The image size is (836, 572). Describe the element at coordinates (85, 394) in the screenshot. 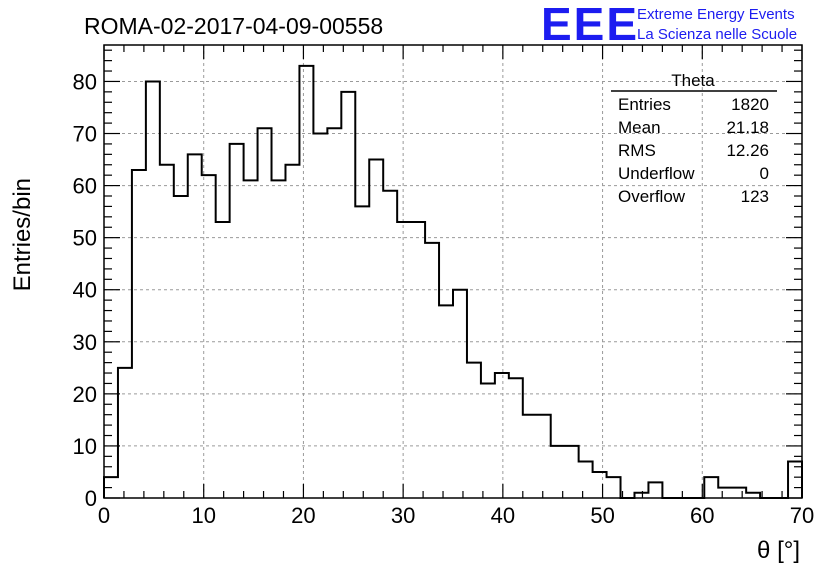

I see `y-tick-label: 20` at that location.